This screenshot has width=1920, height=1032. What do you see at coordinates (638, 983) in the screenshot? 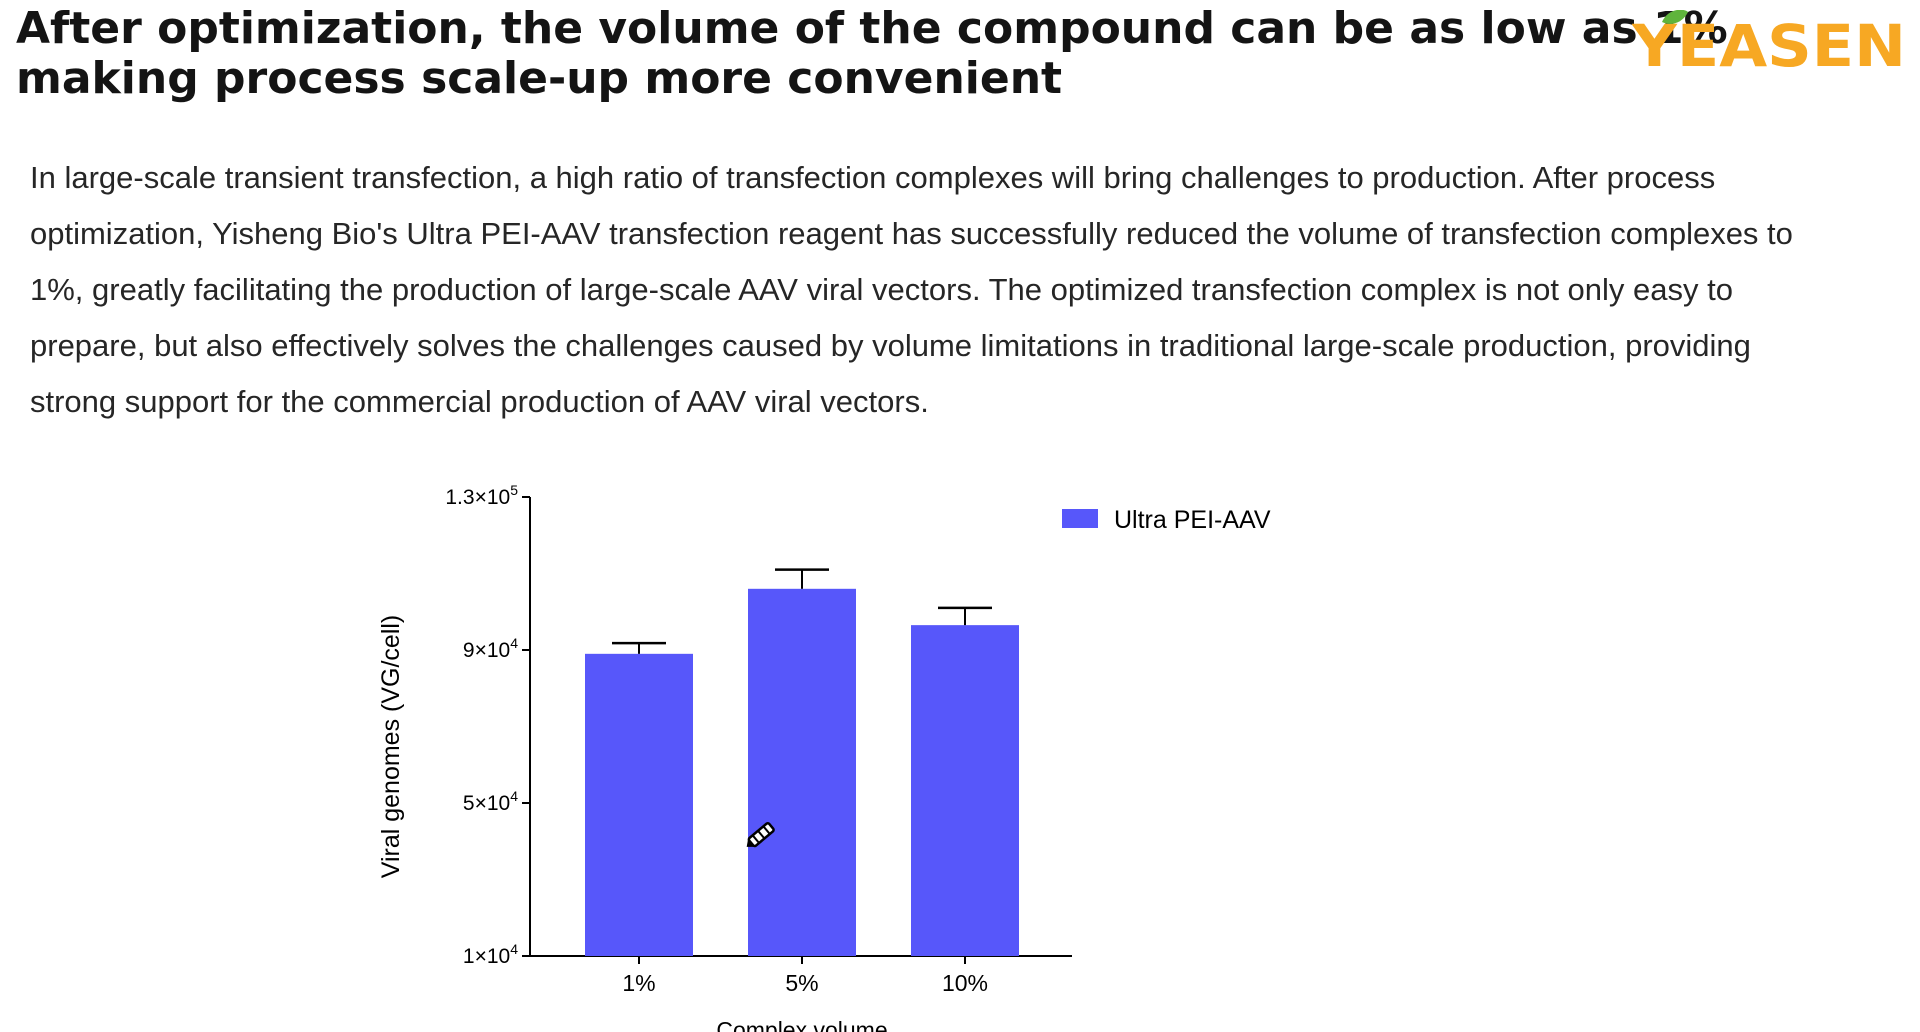
I see `x-tick-label: 1%` at bounding box center [638, 983].